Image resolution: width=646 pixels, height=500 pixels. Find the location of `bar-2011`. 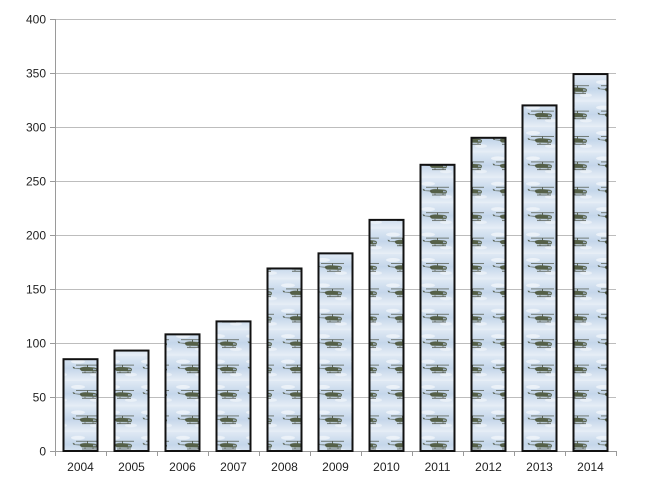

bar-2011 is located at coordinates (437, 308).